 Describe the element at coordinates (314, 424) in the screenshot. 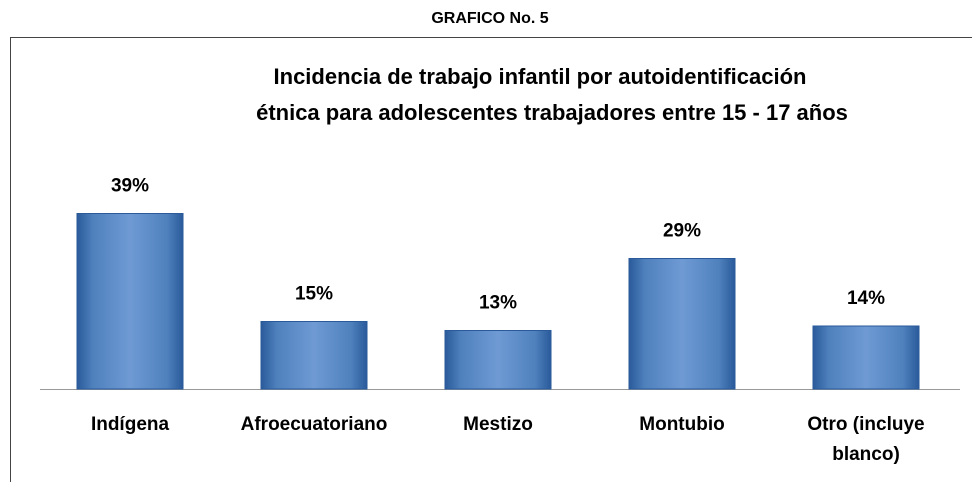

I see `x-tick-label: Afroecuatoriano` at that location.